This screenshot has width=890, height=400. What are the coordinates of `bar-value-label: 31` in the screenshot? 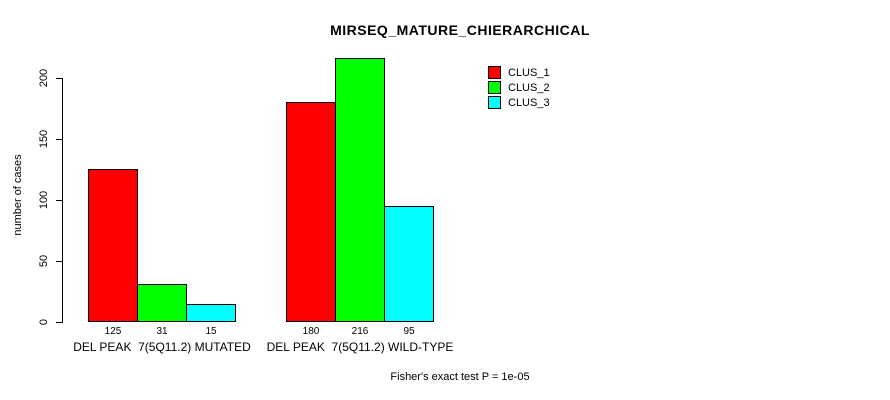 It's located at (162, 331).